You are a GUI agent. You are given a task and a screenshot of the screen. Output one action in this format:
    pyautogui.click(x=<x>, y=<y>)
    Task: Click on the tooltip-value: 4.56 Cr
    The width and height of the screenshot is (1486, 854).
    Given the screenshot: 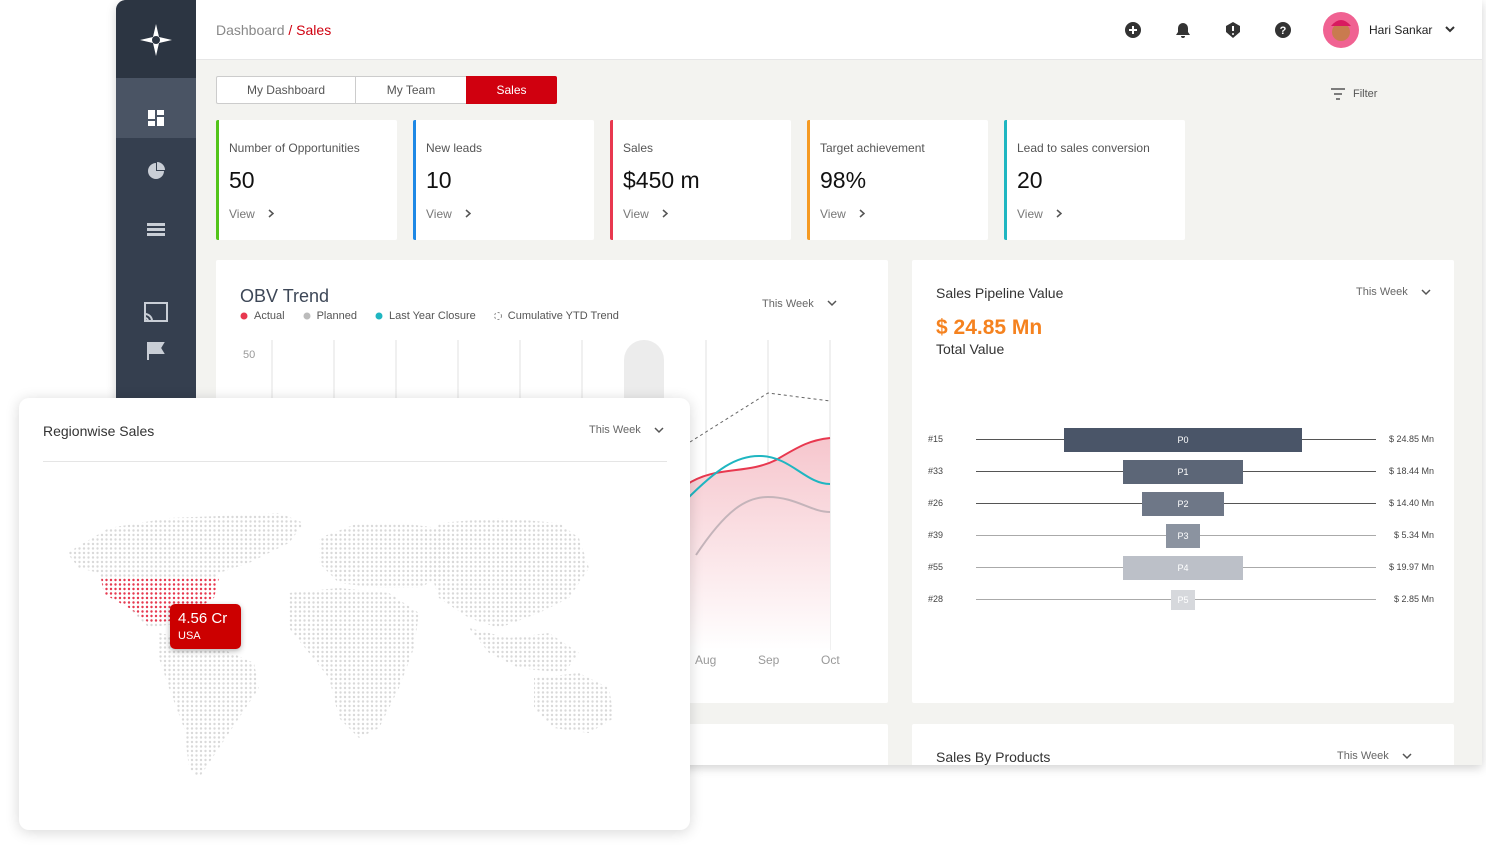 What is the action you would take?
    pyautogui.click(x=203, y=618)
    